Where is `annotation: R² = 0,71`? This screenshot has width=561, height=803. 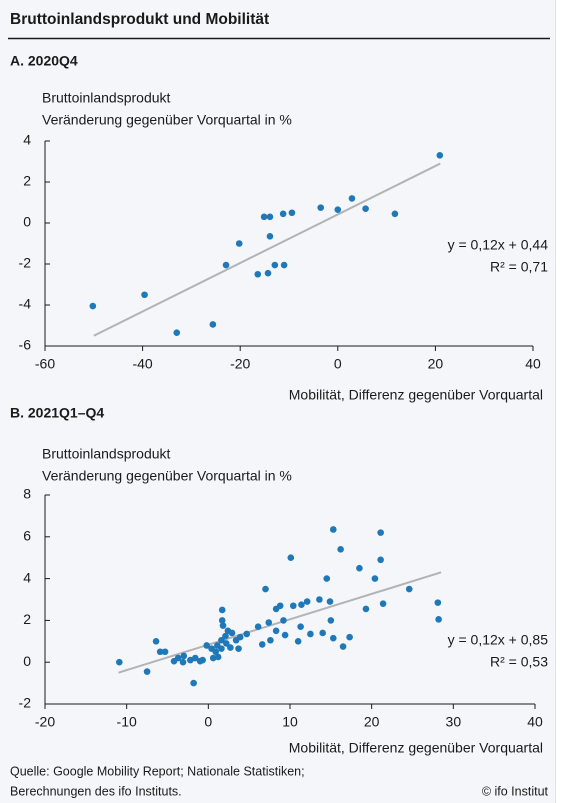
annotation: R² = 0,71 is located at coordinates (519, 267).